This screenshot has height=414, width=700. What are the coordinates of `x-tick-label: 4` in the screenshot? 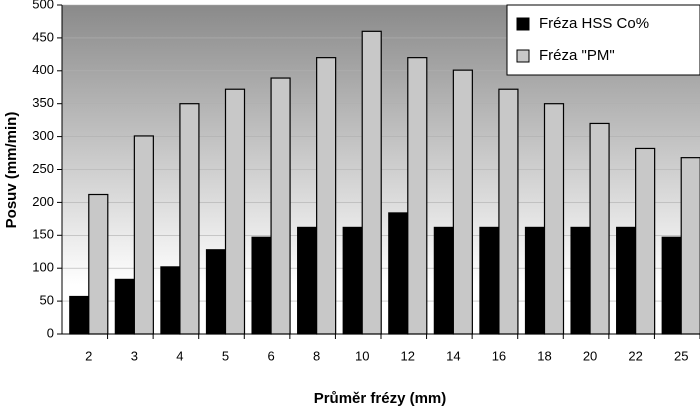 It's located at (179, 355).